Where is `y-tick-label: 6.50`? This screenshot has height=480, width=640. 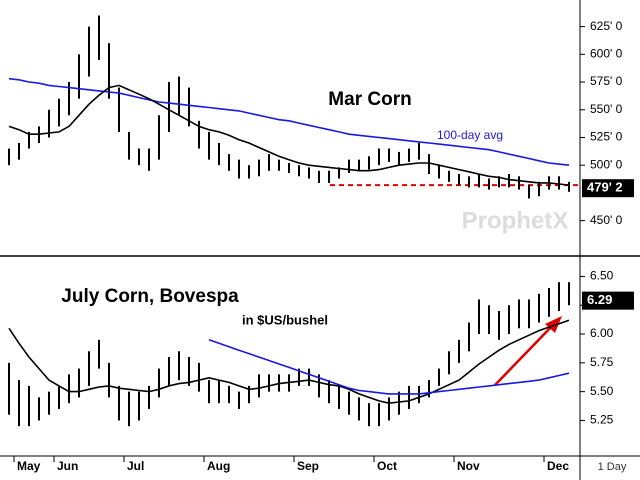 y-tick-label: 6.50 is located at coordinates (602, 276).